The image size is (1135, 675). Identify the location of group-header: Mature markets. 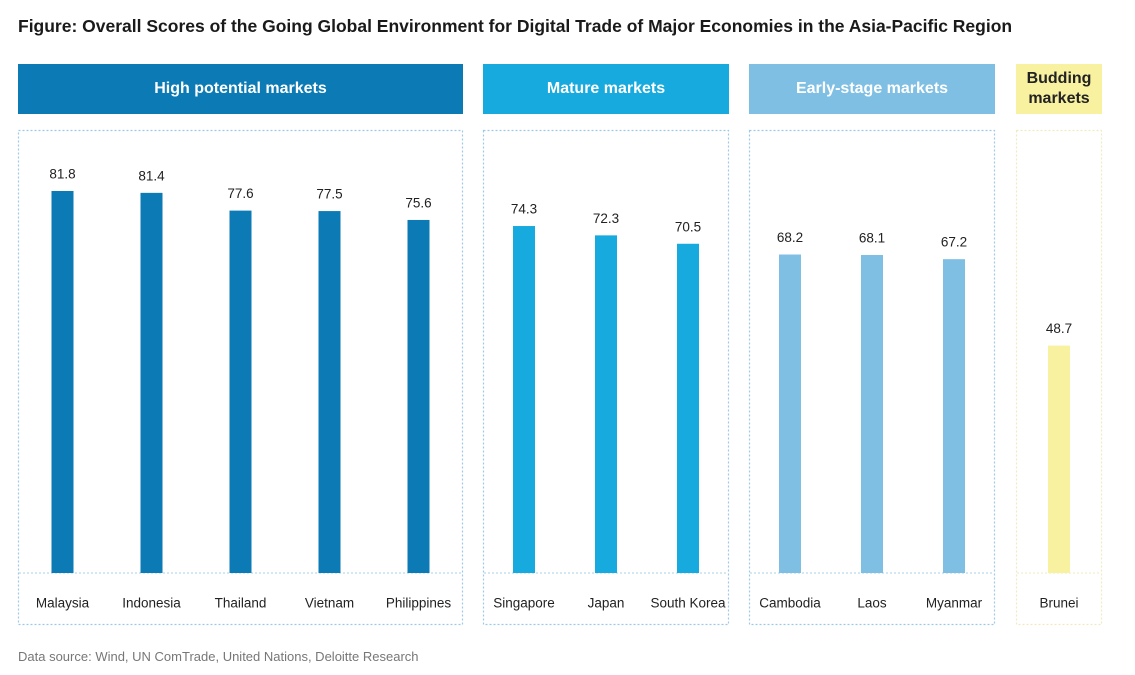
(606, 89).